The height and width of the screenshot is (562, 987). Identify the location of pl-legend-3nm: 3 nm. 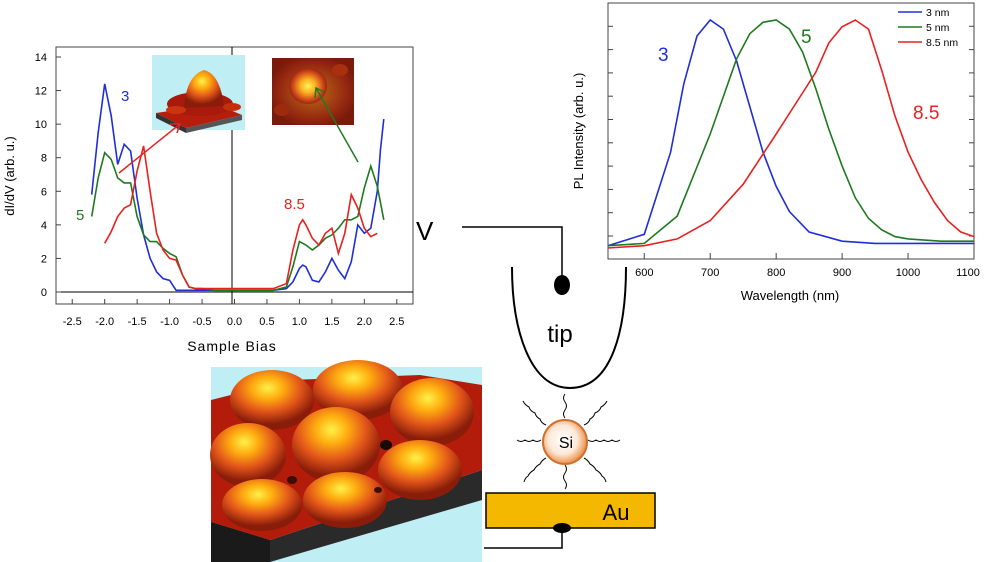
(938, 13).